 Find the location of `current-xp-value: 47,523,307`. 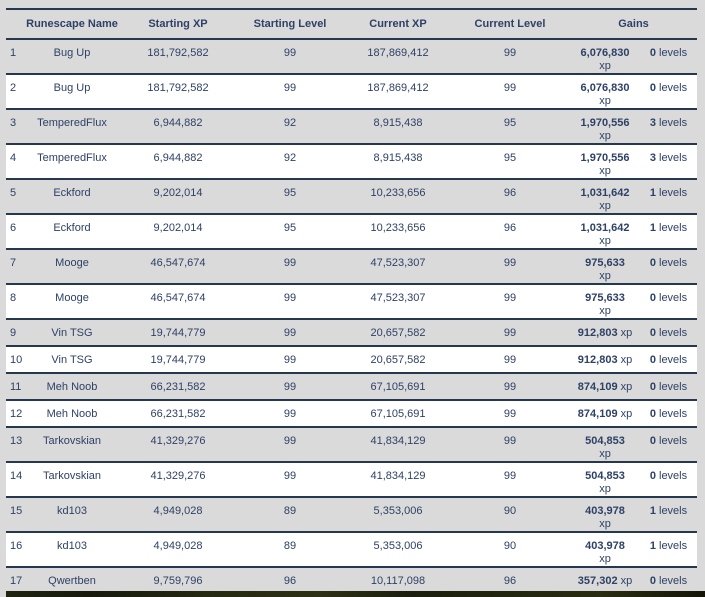

current-xp-value: 47,523,307 is located at coordinates (398, 302).